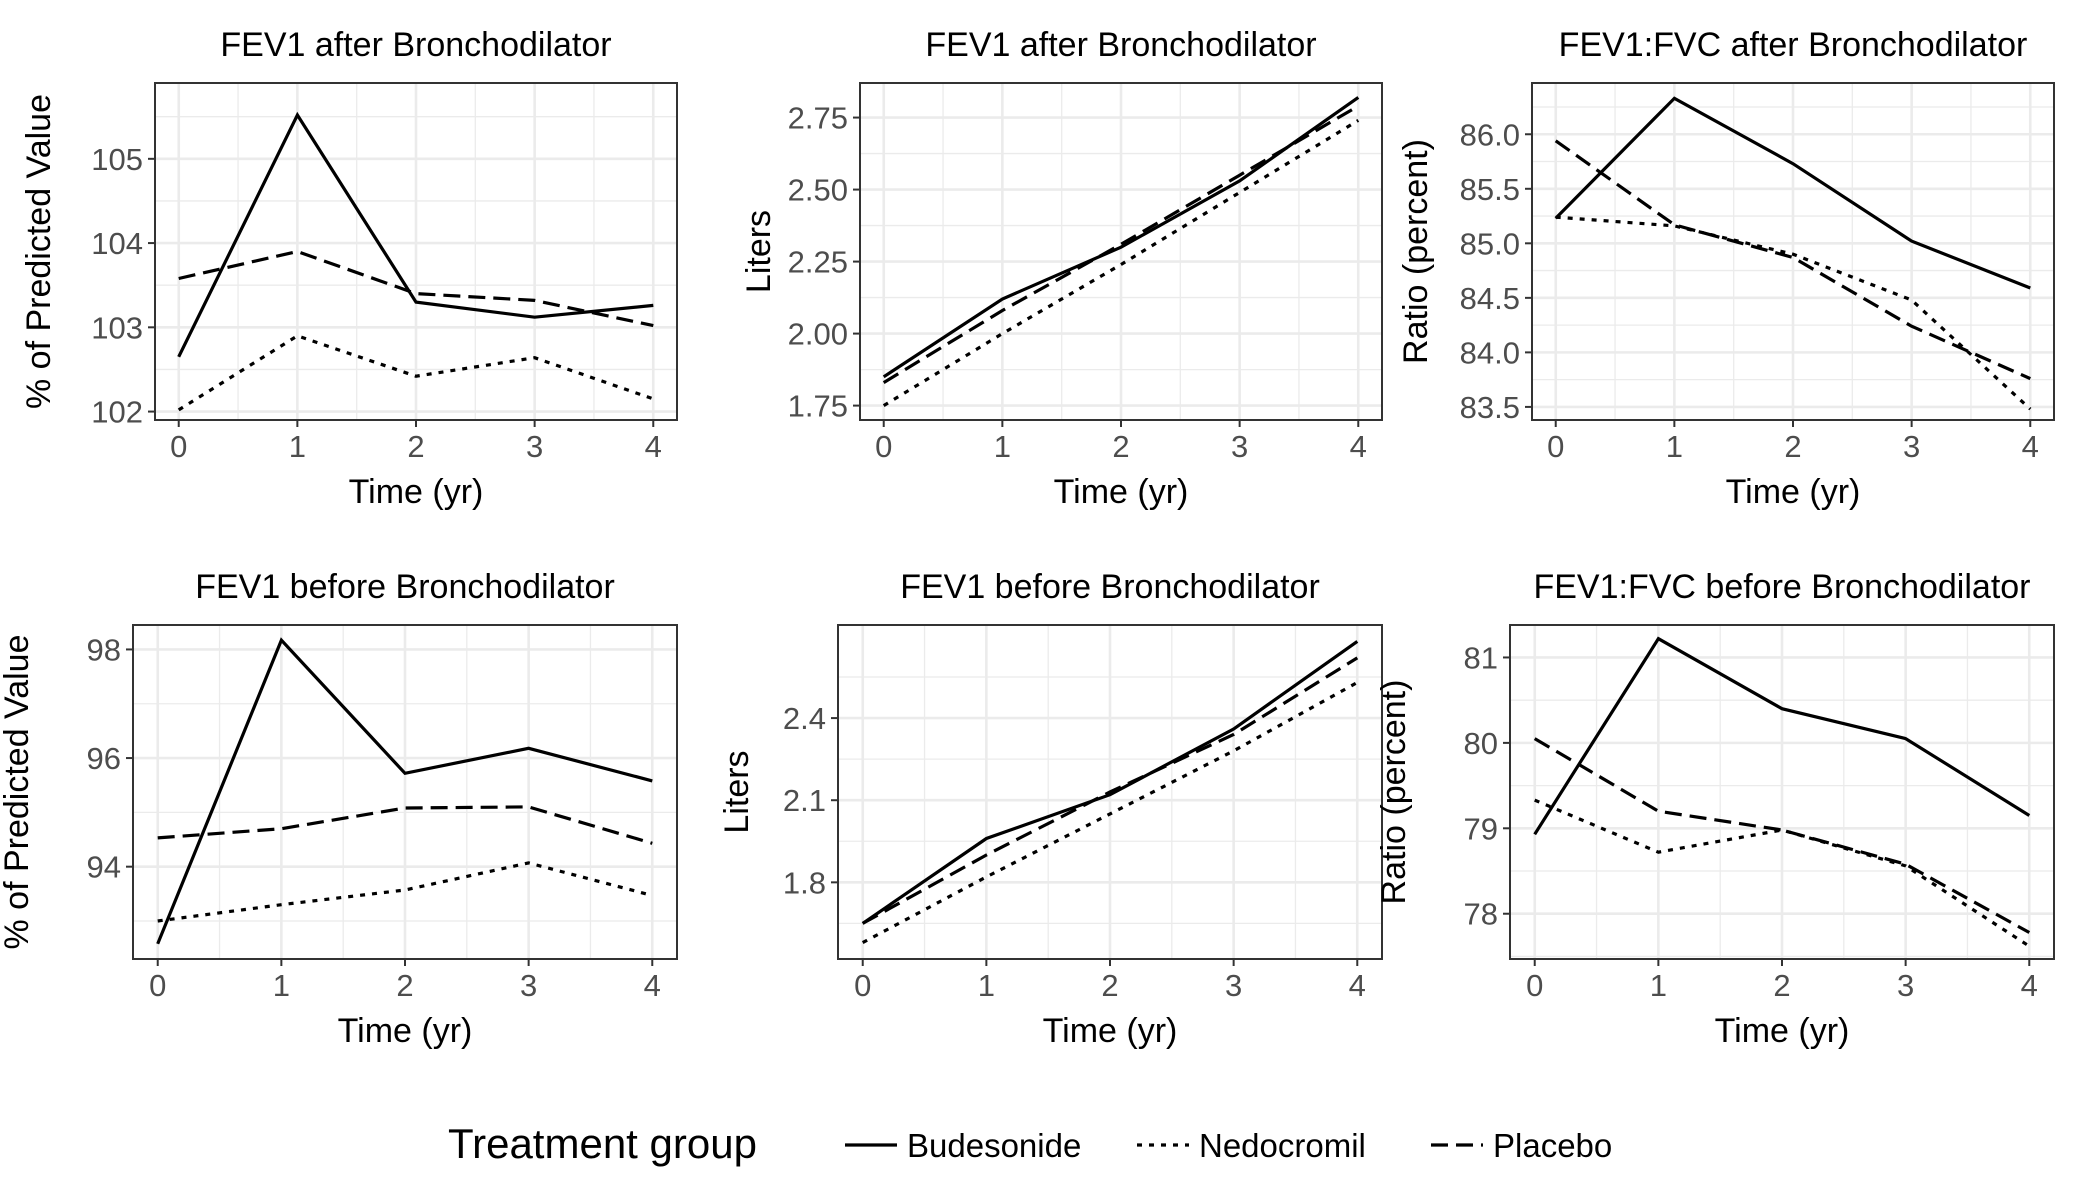 This screenshot has width=2100, height=1200. What do you see at coordinates (1282, 1145) in the screenshot?
I see `legend-label-nedocromil: Nedocromil` at bounding box center [1282, 1145].